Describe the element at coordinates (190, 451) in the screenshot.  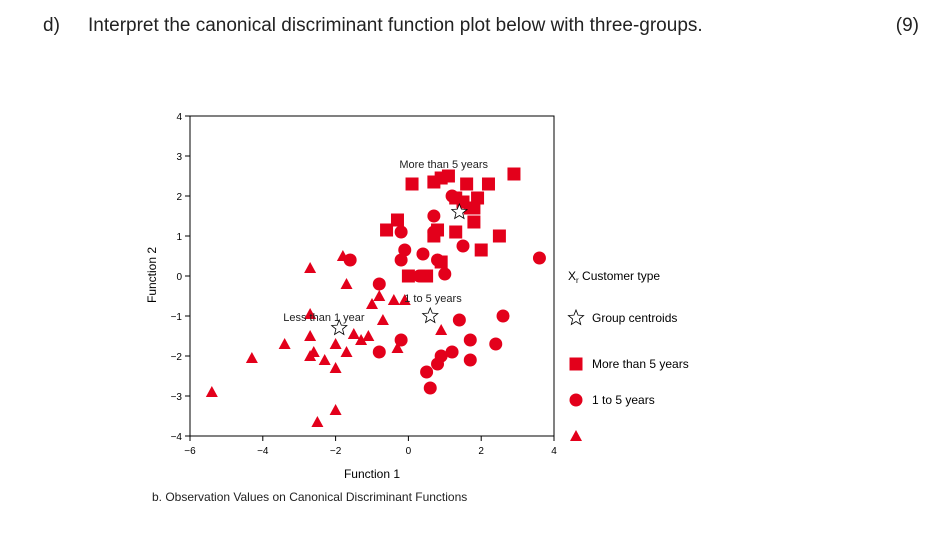
I see `x-tick-label: −6` at that location.